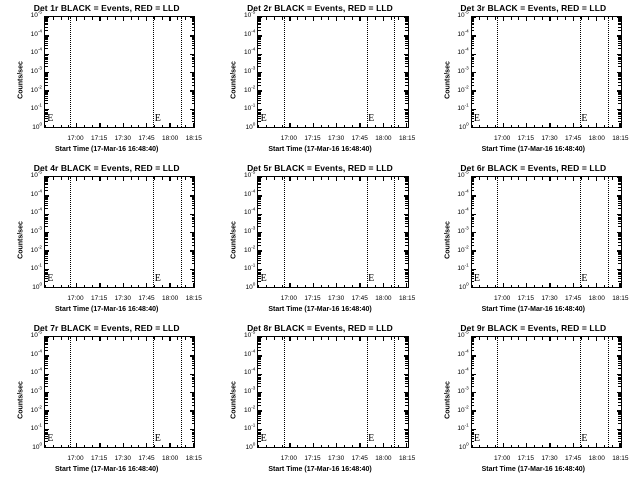 The image size is (640, 480). I want to click on x-axis-label: Start Time (17-Mar-16 16:48:40), so click(533, 309).